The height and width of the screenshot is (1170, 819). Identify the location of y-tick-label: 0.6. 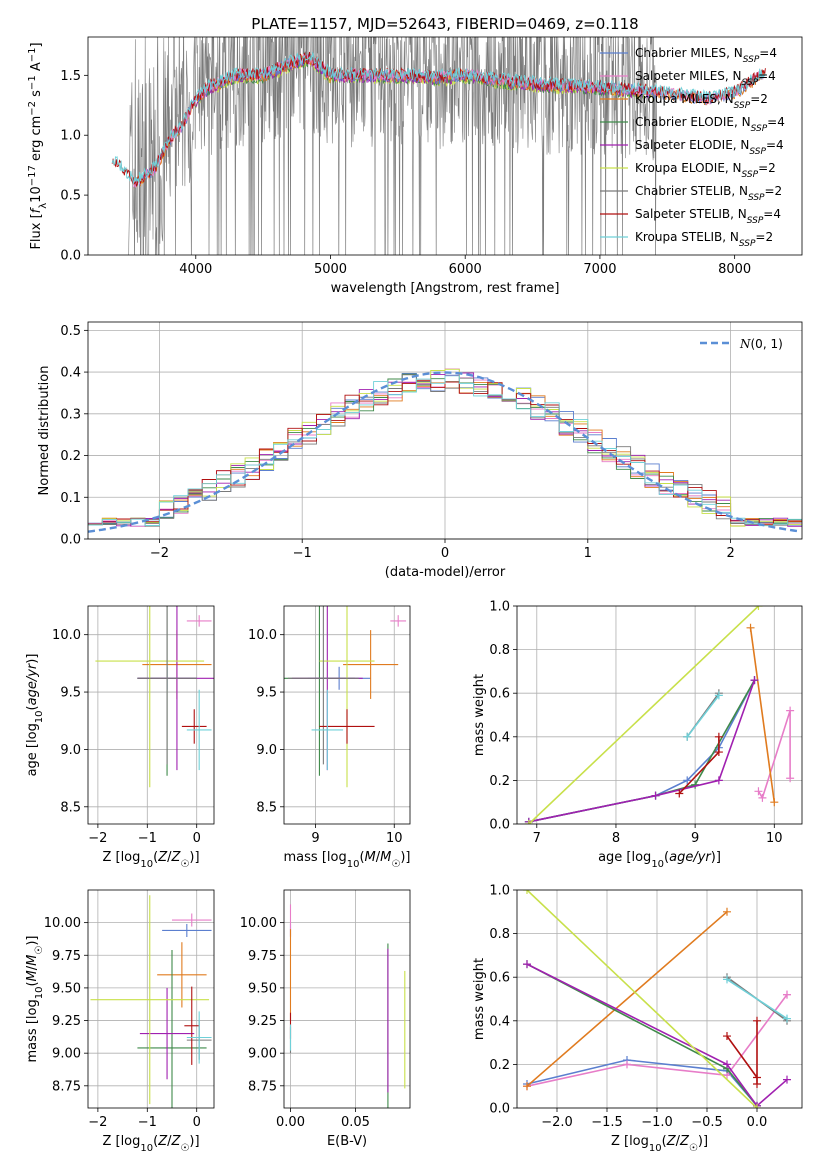
(499, 978).